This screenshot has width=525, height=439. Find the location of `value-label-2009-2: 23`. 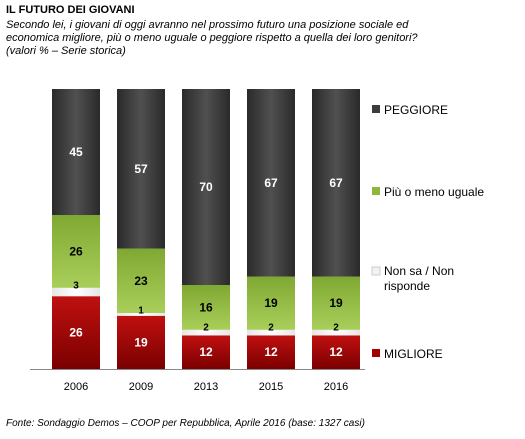

value-label-2009-2: 23 is located at coordinates (141, 281).